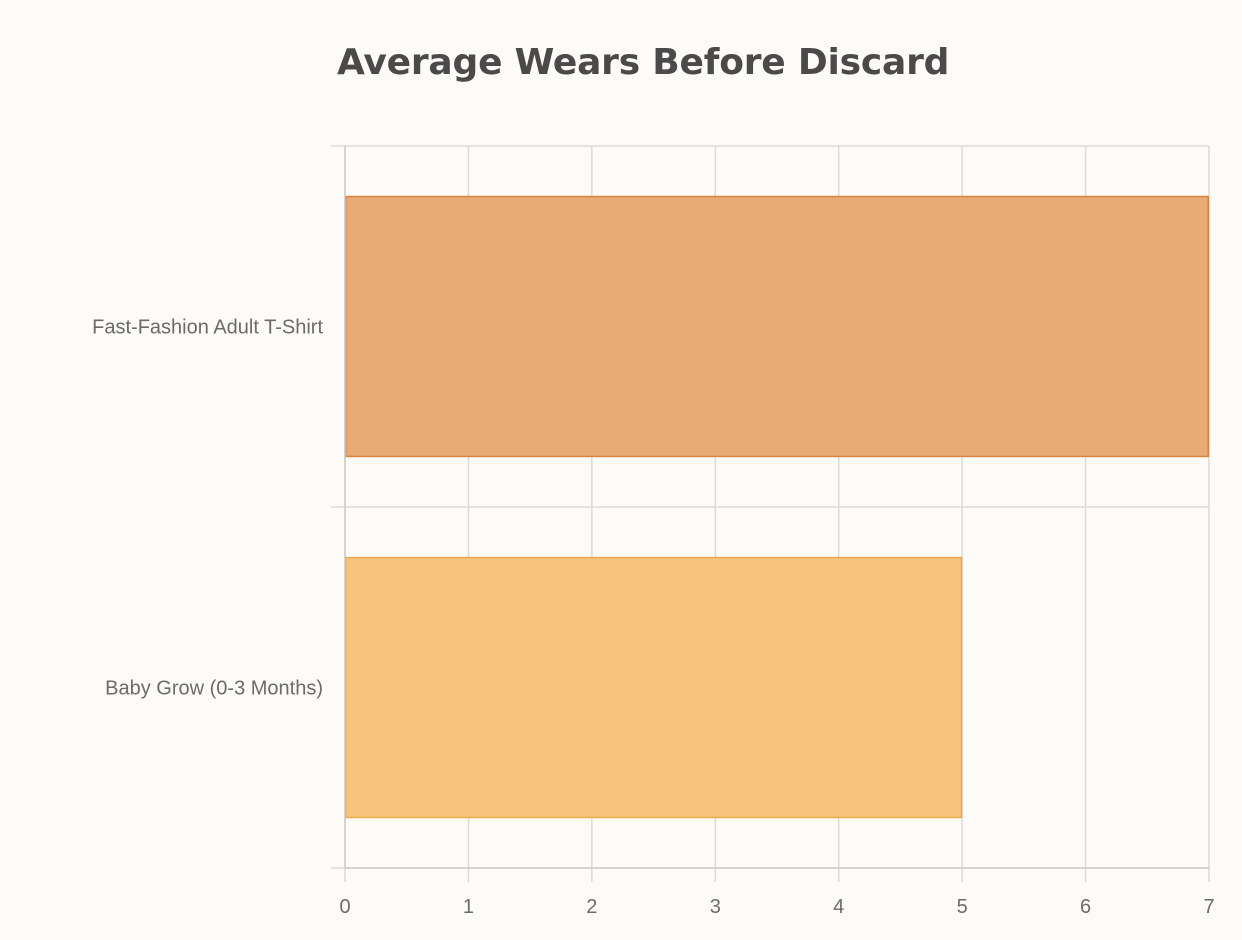 This screenshot has height=940, width=1242. I want to click on category-label: Baby Grow (0-3 Months), so click(214, 689).